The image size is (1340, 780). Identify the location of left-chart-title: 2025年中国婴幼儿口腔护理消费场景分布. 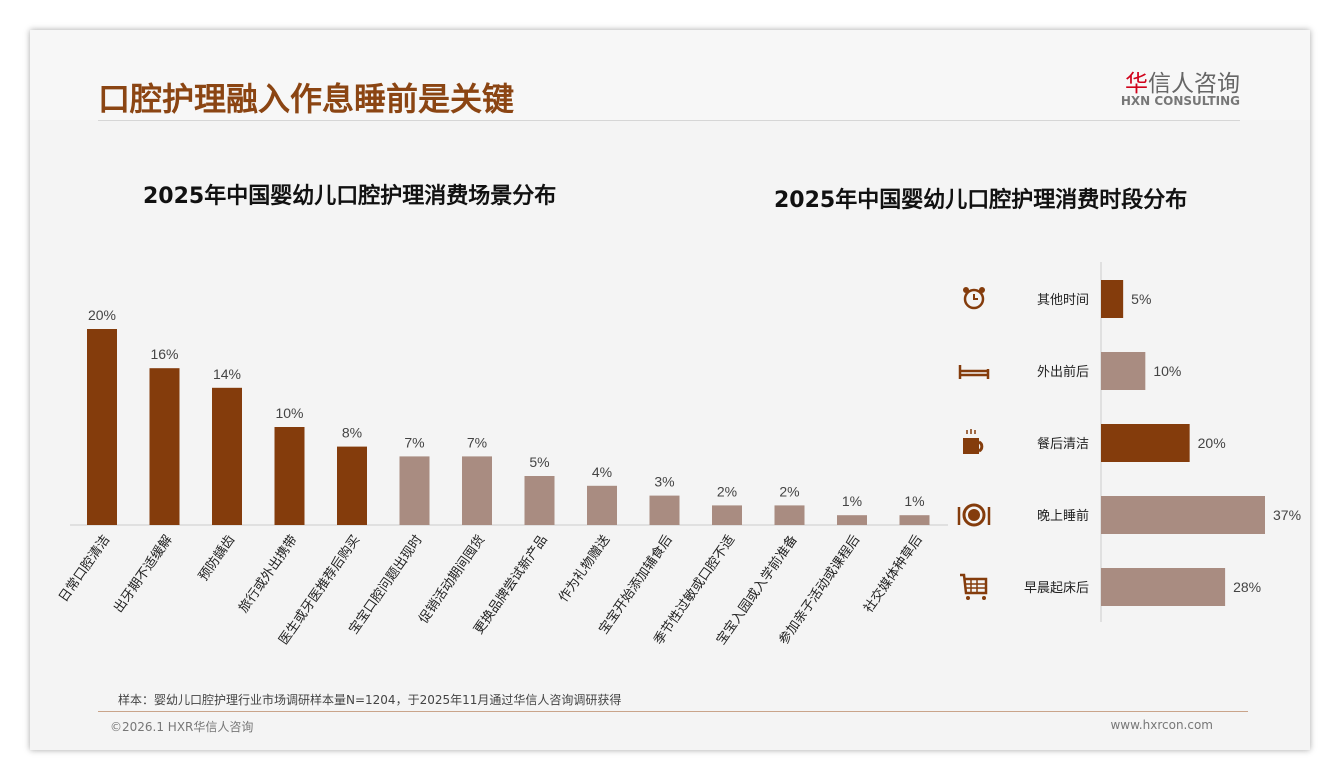
(350, 196).